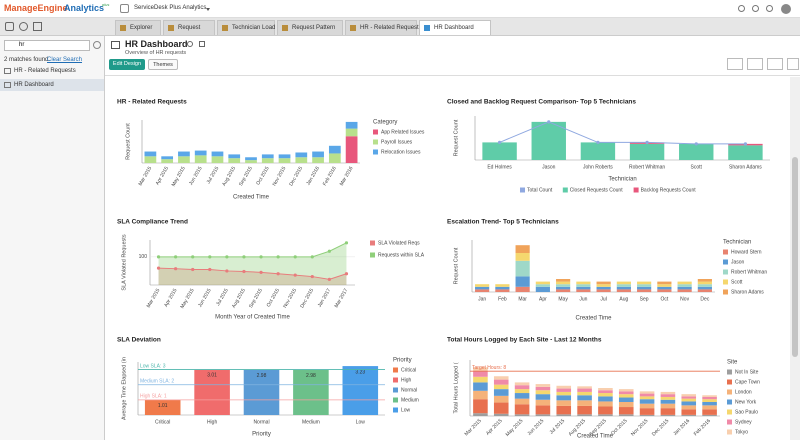 This screenshot has width=800, height=440. I want to click on themes-button: Themes, so click(163, 64).